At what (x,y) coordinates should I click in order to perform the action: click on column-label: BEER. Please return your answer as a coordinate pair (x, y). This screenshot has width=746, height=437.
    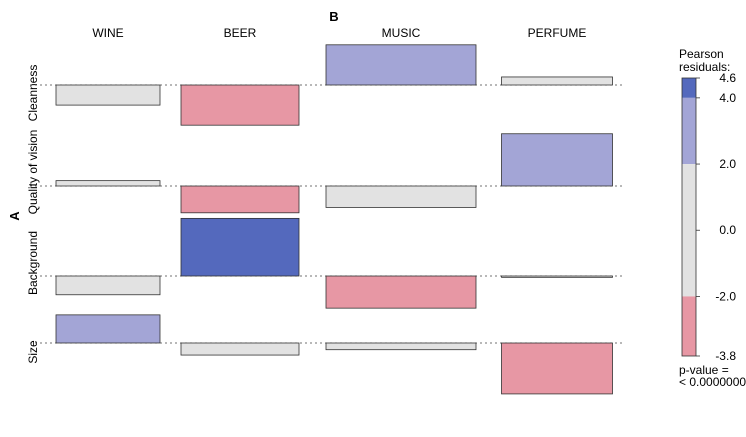
    Looking at the image, I should click on (240, 33).